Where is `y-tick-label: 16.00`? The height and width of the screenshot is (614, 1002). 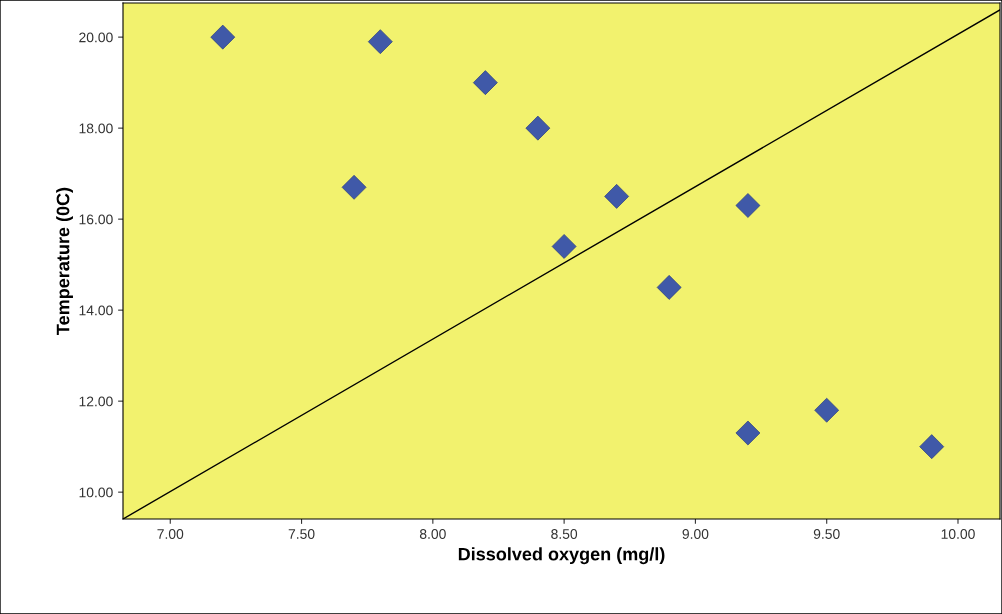
y-tick-label: 16.00 is located at coordinates (96, 219).